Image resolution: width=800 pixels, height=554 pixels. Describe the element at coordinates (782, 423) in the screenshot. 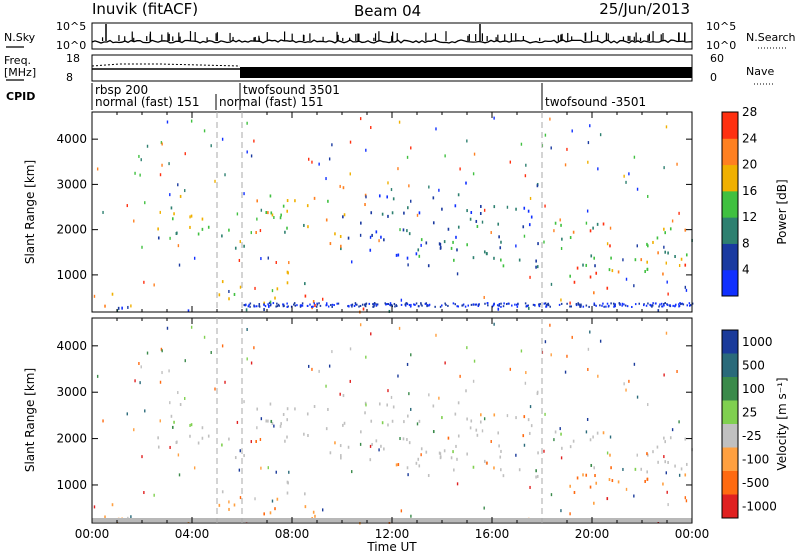

I see `velocity-colorbar-label: Velocity [m s⁻¹]` at that location.